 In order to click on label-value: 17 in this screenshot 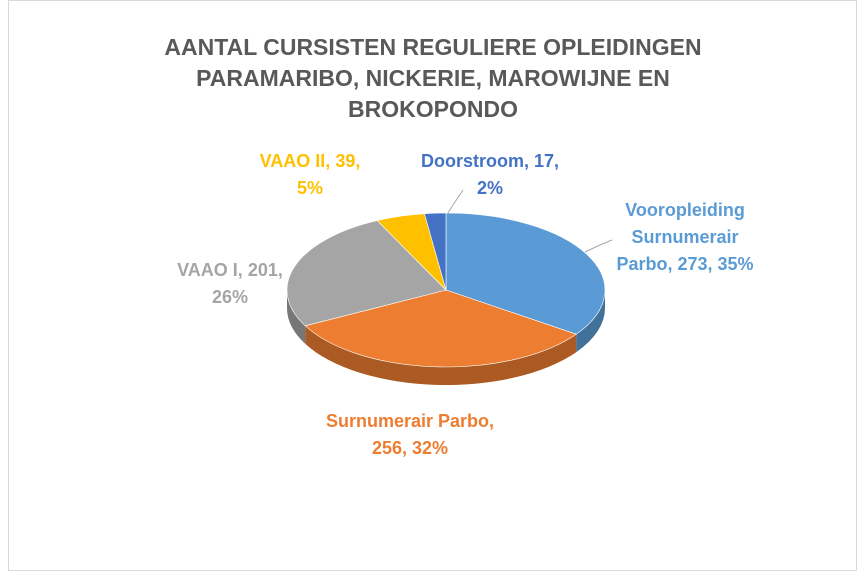, I will do `click(544, 161)`.